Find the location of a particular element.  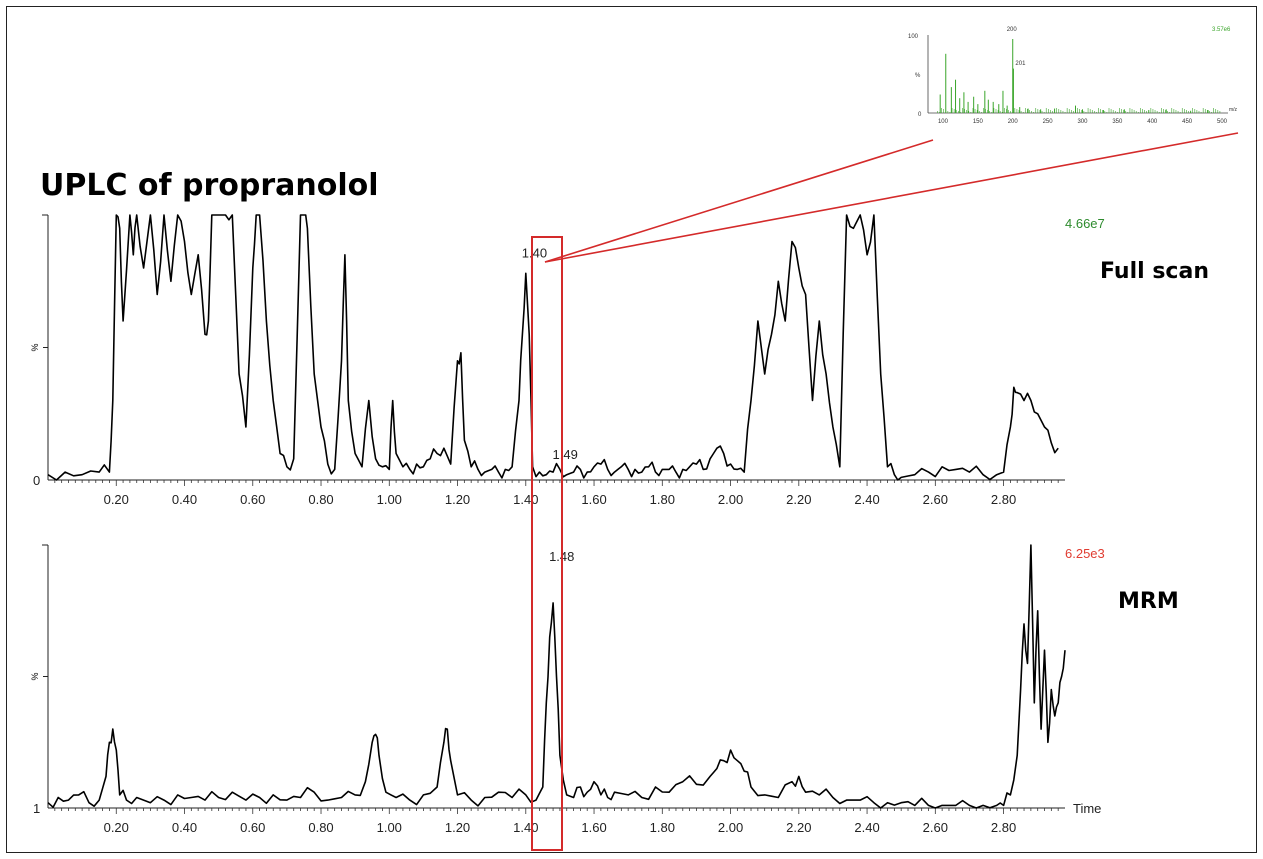

inset-x-tick: 150 is located at coordinates (978, 122).